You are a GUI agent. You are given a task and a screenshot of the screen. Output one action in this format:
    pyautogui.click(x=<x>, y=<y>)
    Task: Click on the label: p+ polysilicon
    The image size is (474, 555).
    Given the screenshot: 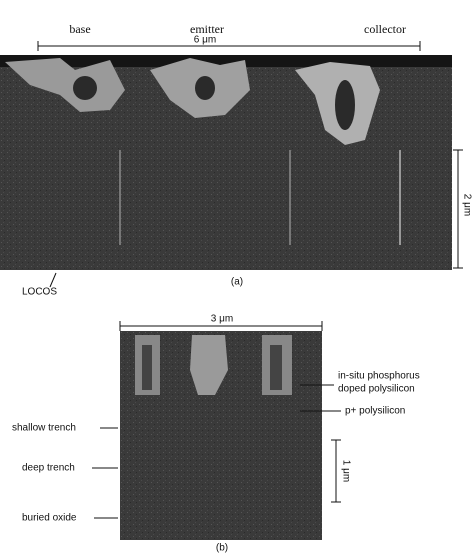 What is the action you would take?
    pyautogui.click(x=375, y=411)
    